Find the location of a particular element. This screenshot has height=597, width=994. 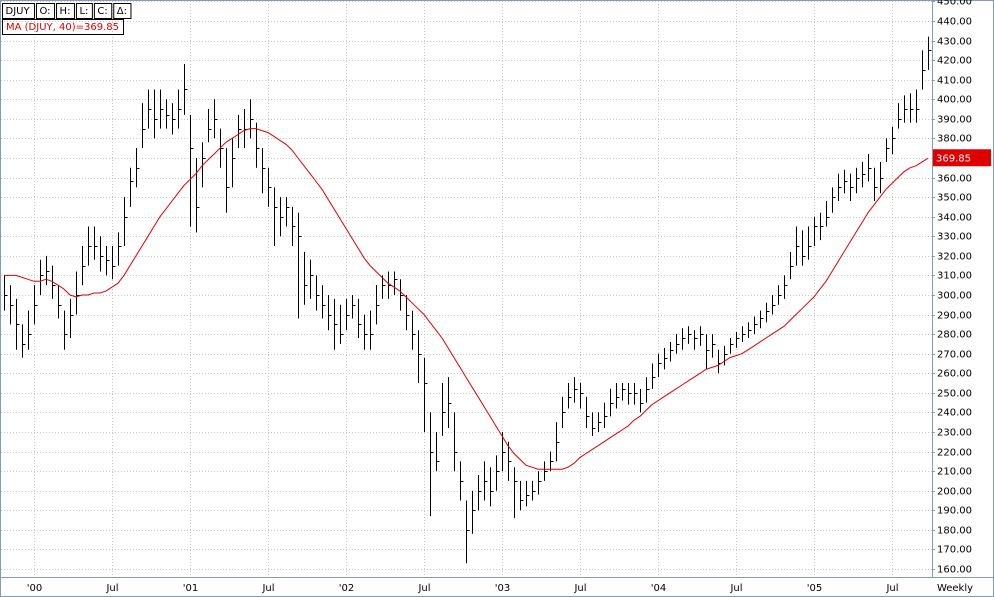

field-label: H: is located at coordinates (65, 11).